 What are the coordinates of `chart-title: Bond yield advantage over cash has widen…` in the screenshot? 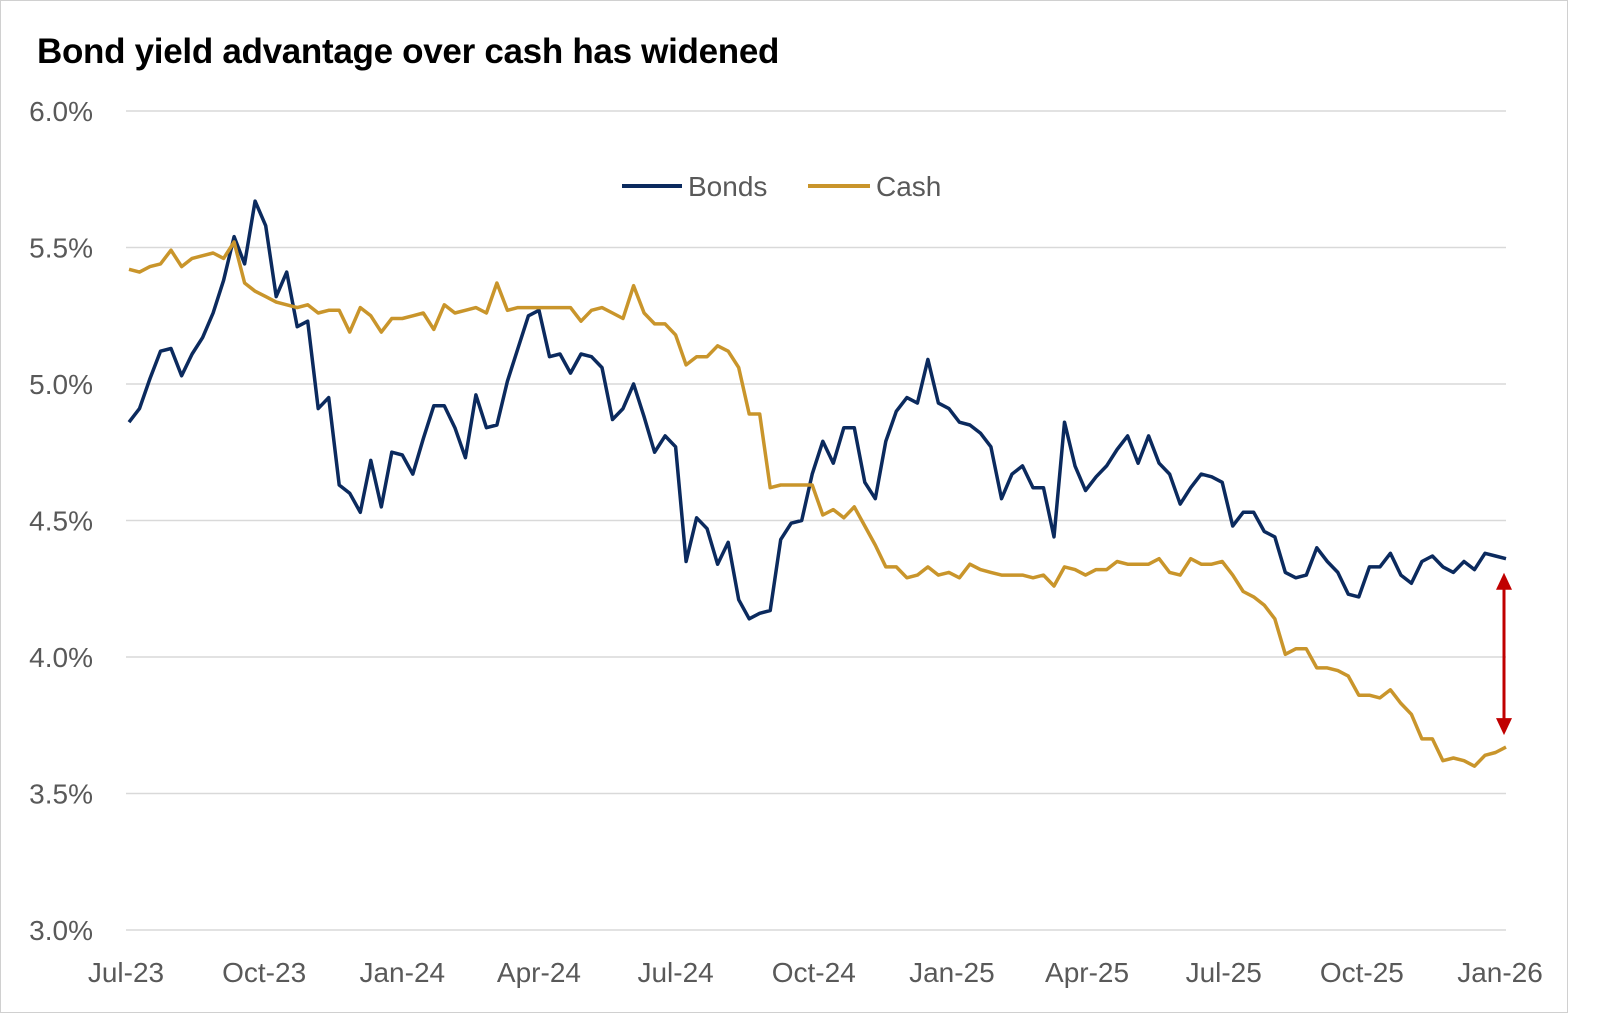 It's located at (408, 51).